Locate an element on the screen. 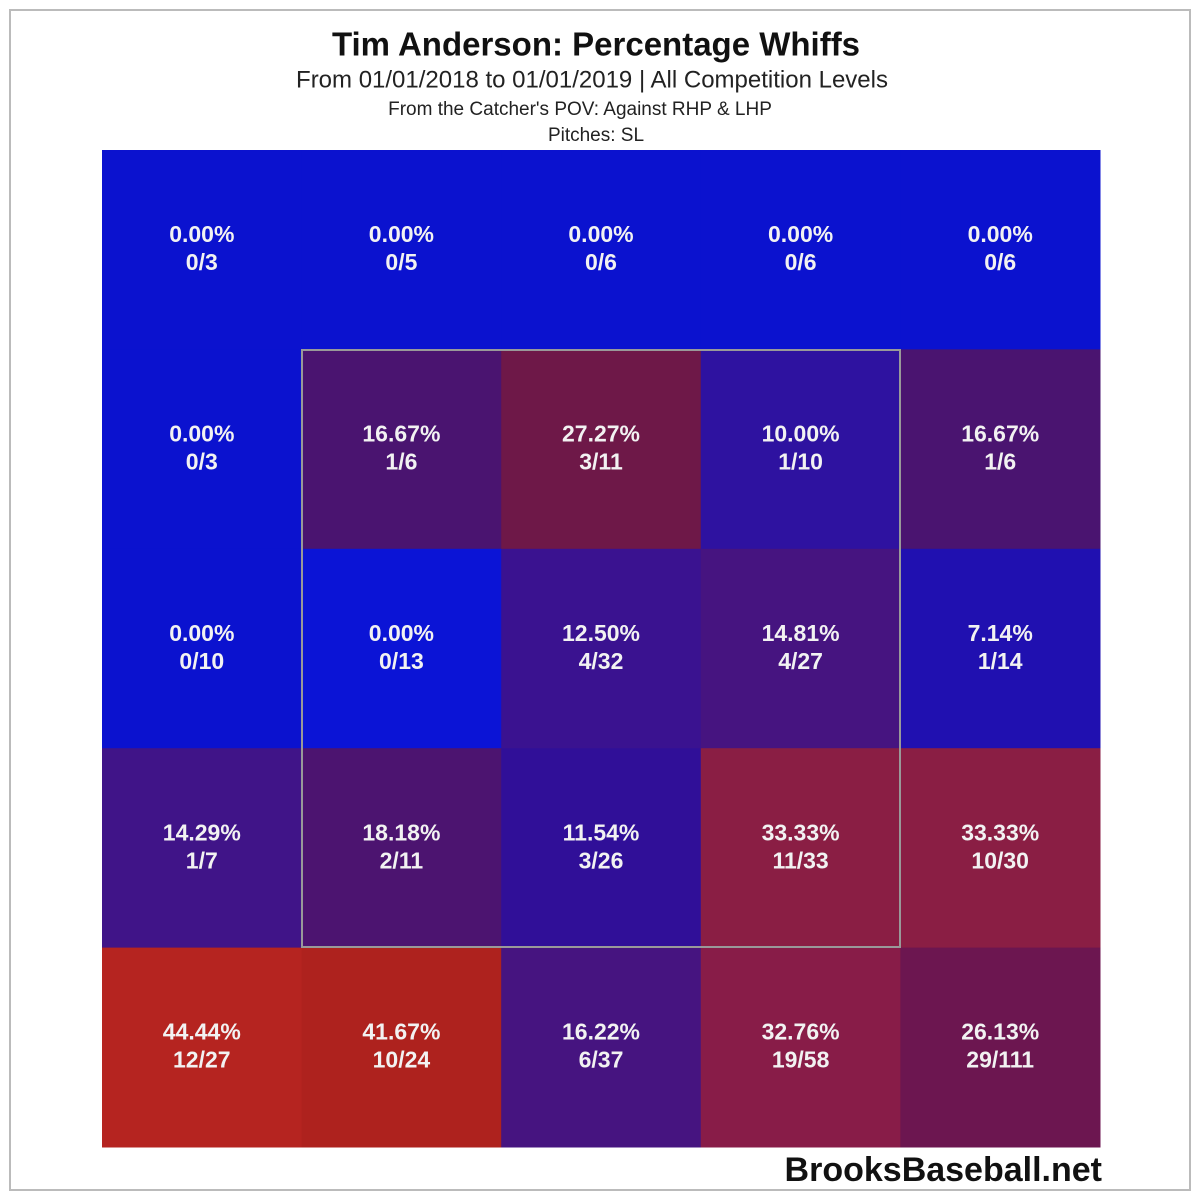 This screenshot has height=1200, width=1200. cell-count-label: 10/30 is located at coordinates (1000, 860).